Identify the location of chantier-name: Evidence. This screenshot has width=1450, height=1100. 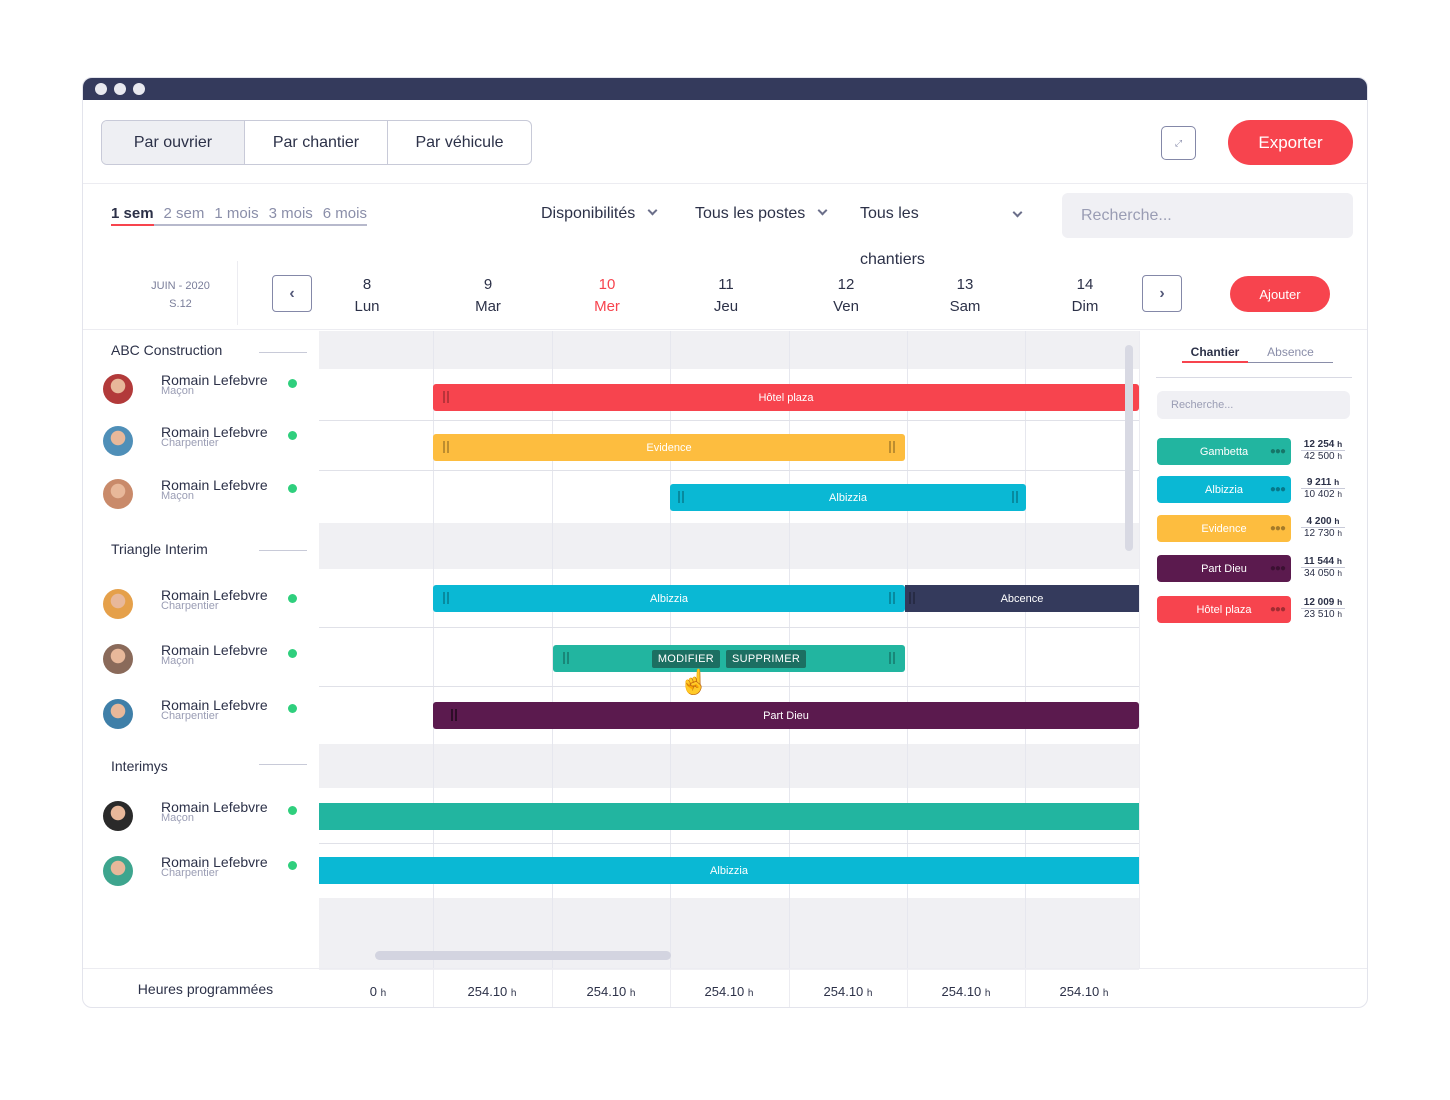
(1224, 528).